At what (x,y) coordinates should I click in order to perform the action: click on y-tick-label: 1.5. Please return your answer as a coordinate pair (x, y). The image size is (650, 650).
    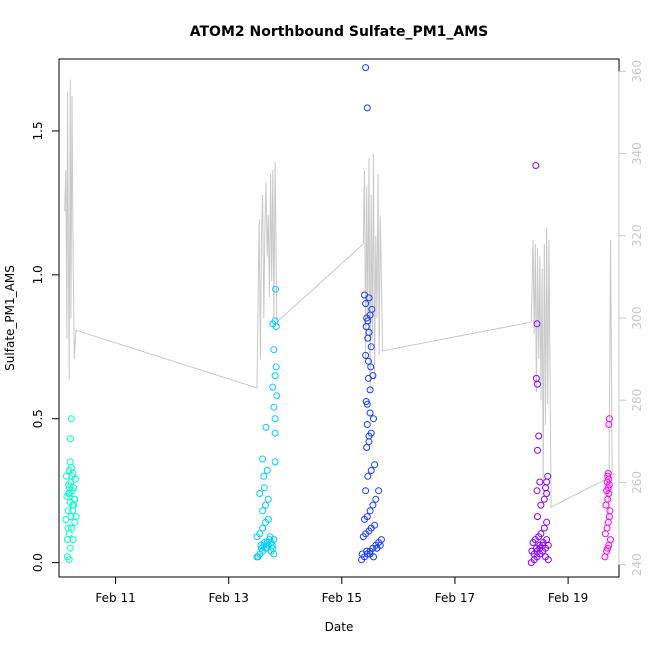
    Looking at the image, I should click on (38, 130).